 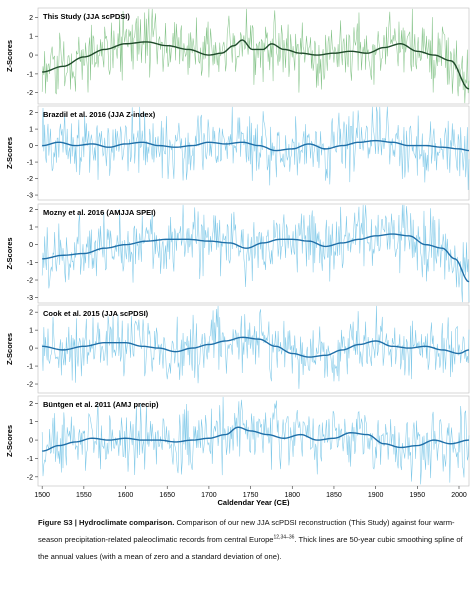 I want to click on panel-title: Büntgen et al. 2011 (AMJ precip), so click(x=101, y=404).